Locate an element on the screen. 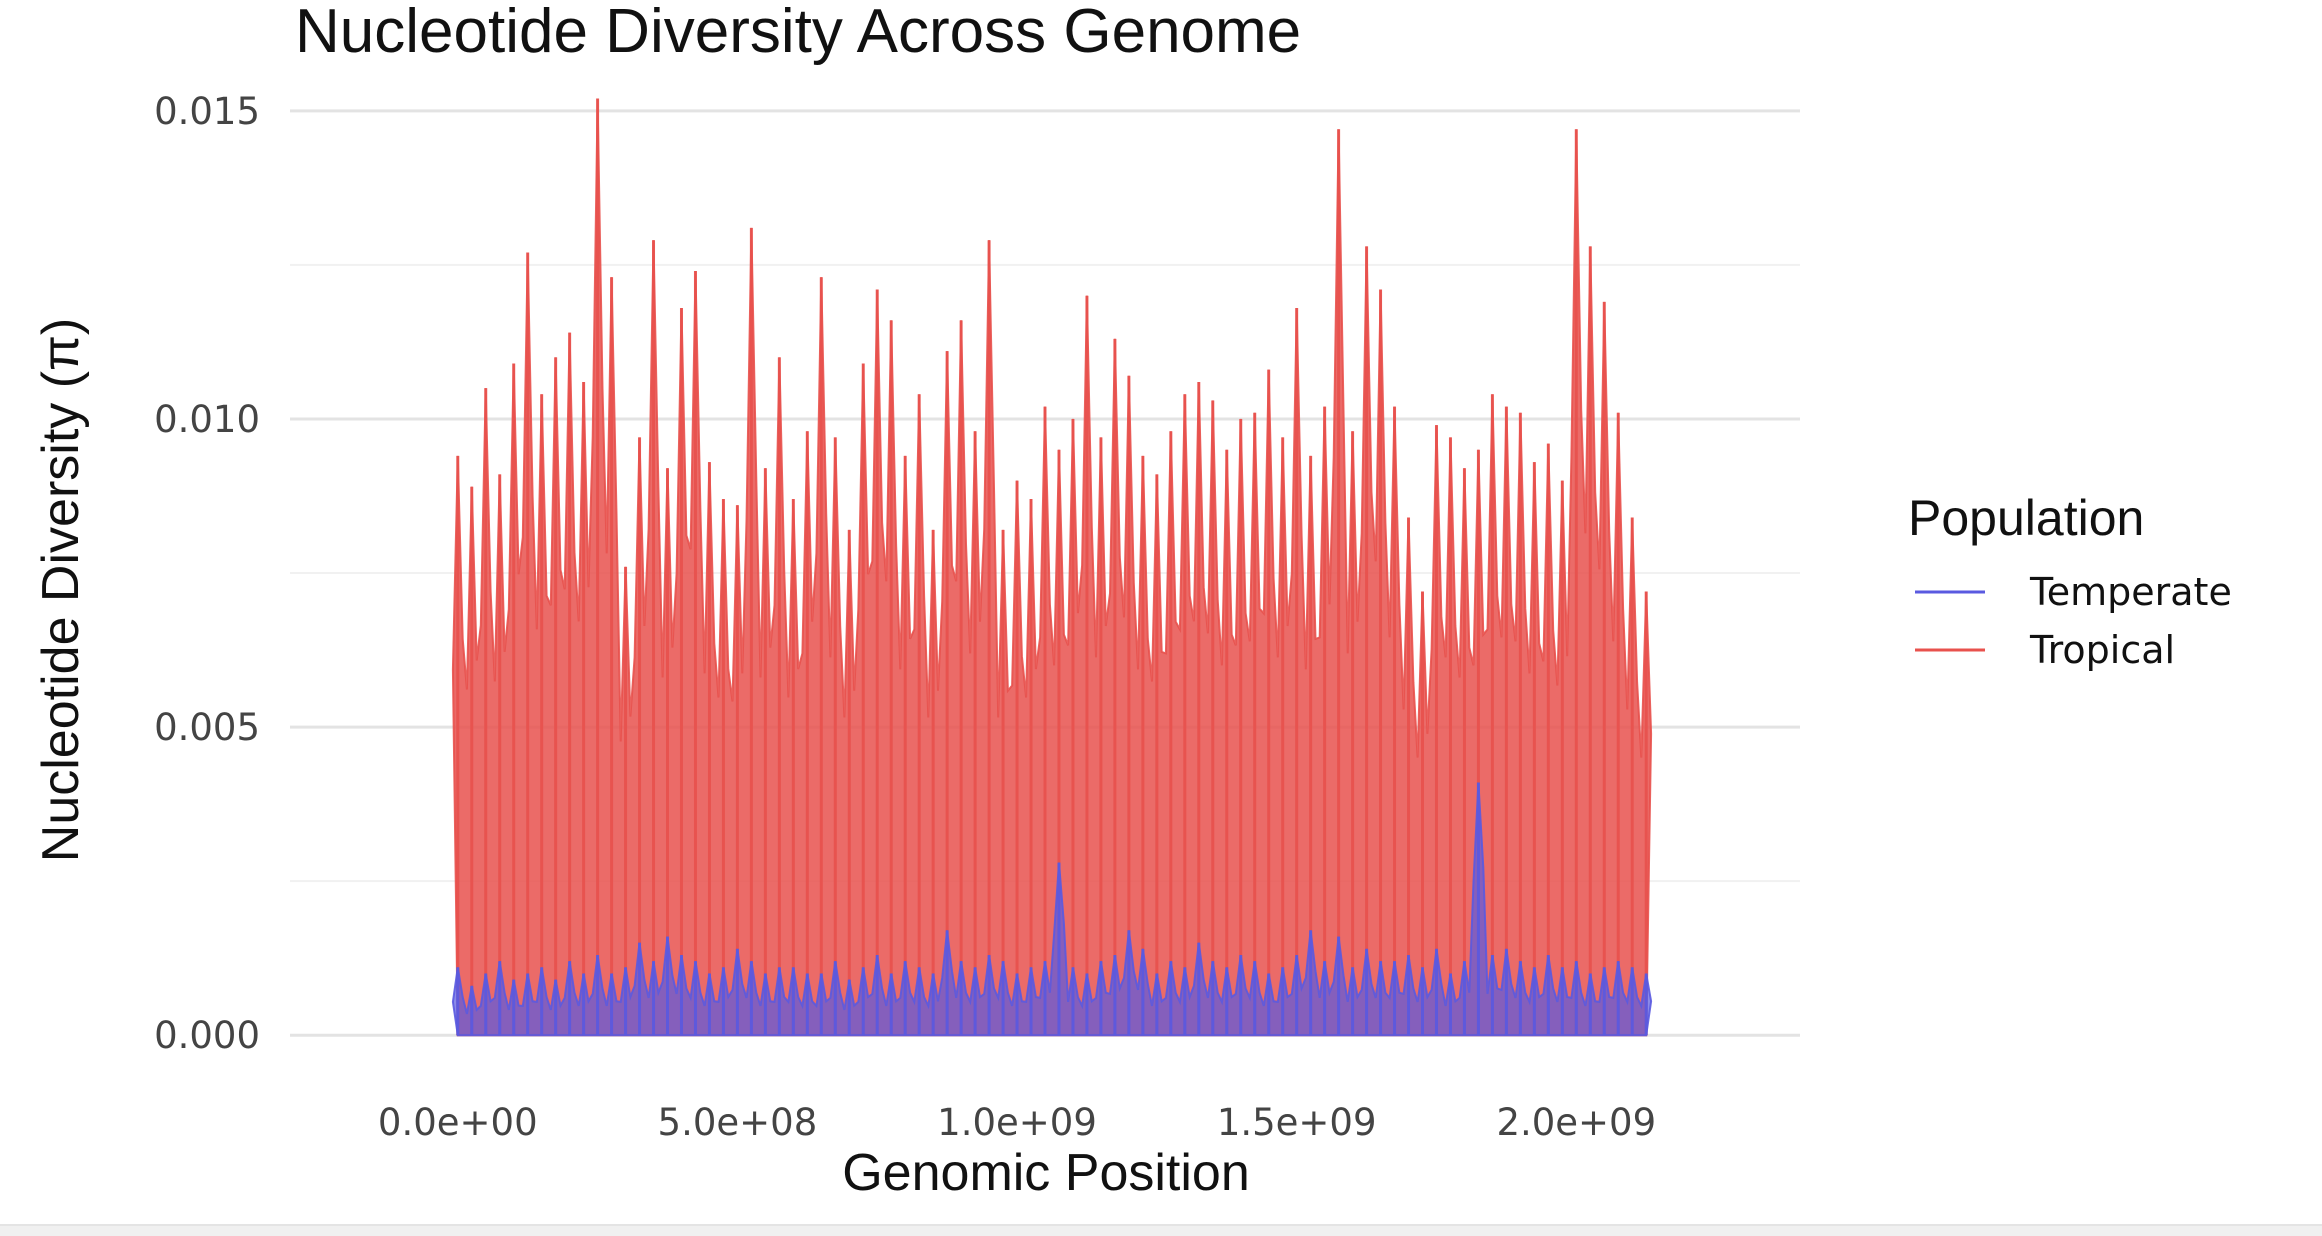  y-tick-label: 0.005 is located at coordinates (207, 727).